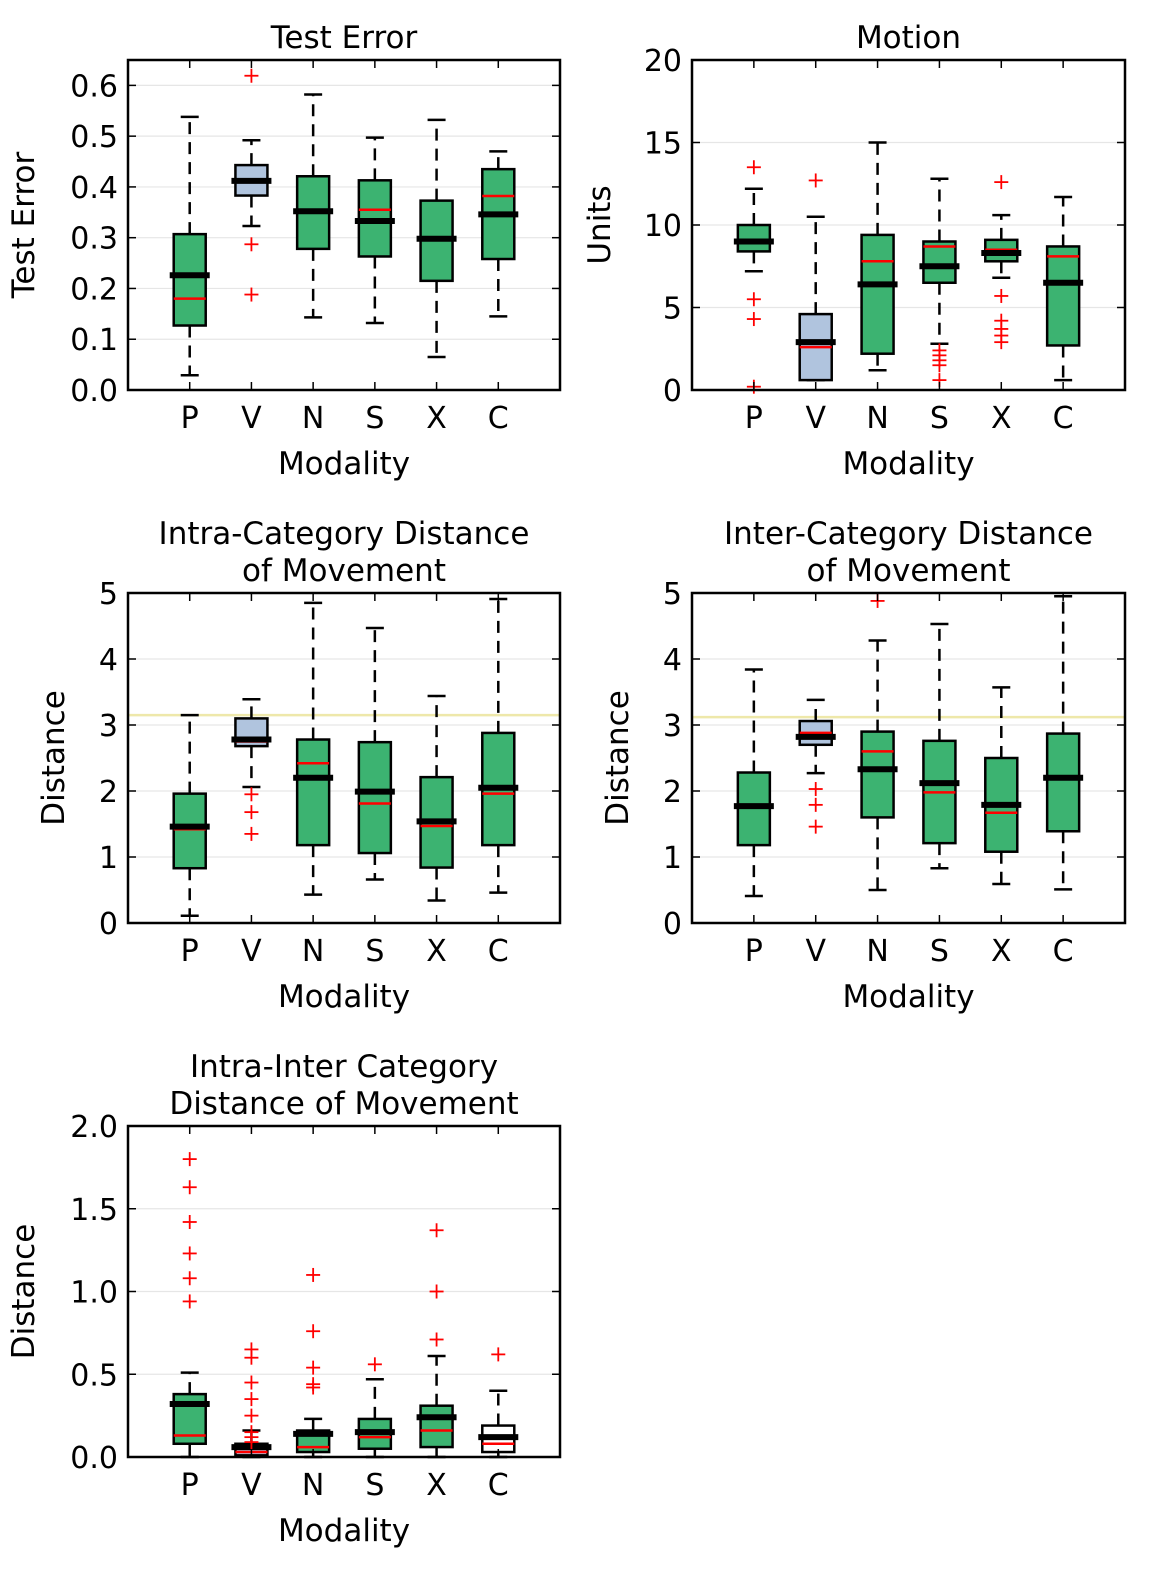 The width and height of the screenshot is (1168, 1569). I want to click on chart-title: Intra-Category Distance, so click(344, 534).